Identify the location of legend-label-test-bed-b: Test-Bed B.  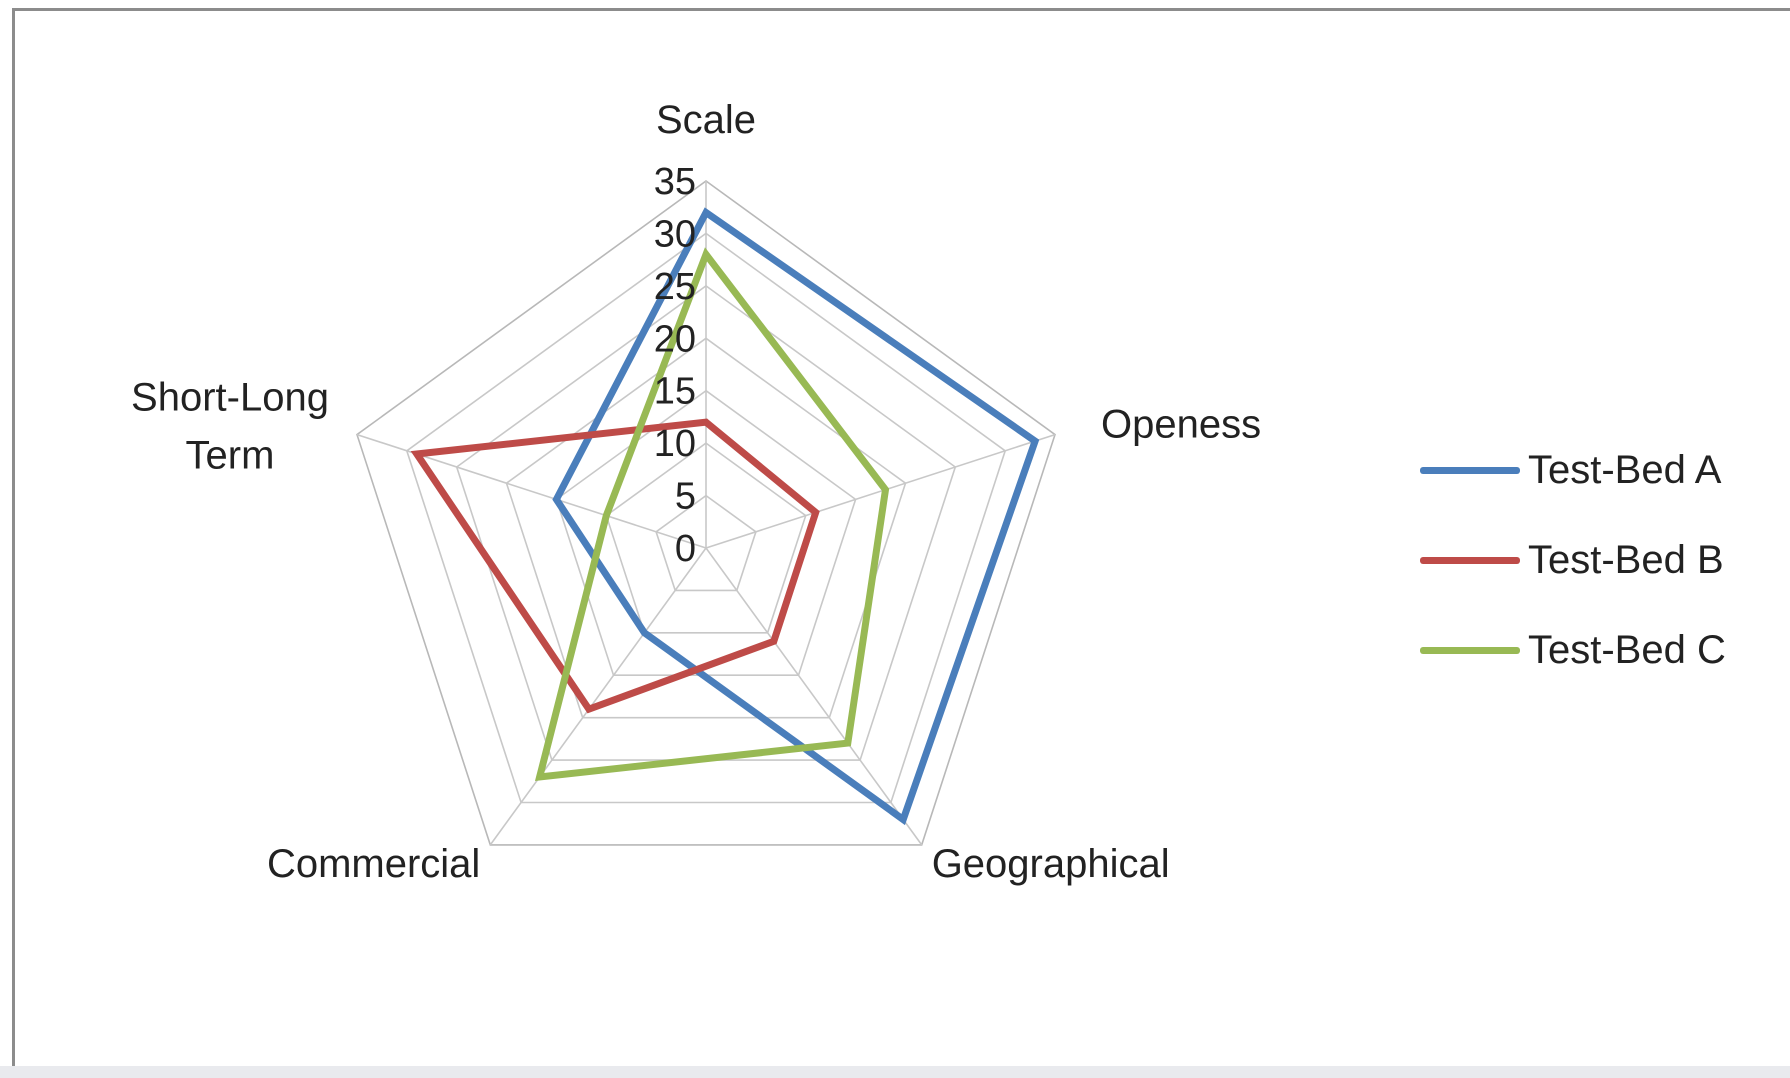
(1626, 559).